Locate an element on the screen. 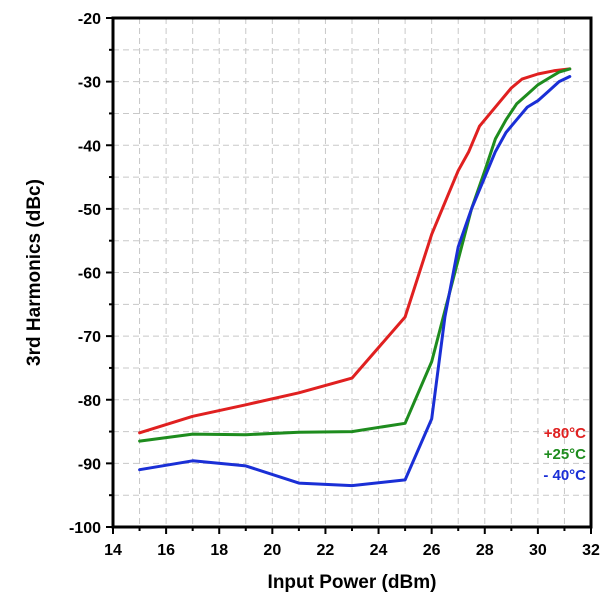 This screenshot has height=601, width=607. y-tick-label: -40 is located at coordinates (89, 146).